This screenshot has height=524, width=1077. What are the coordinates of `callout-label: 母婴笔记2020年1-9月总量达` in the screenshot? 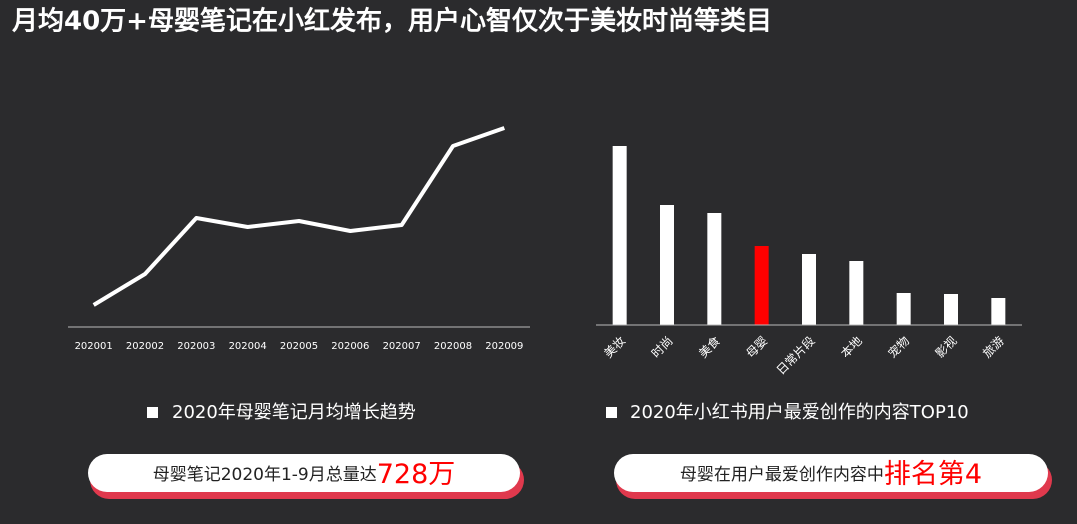 It's located at (265, 475).